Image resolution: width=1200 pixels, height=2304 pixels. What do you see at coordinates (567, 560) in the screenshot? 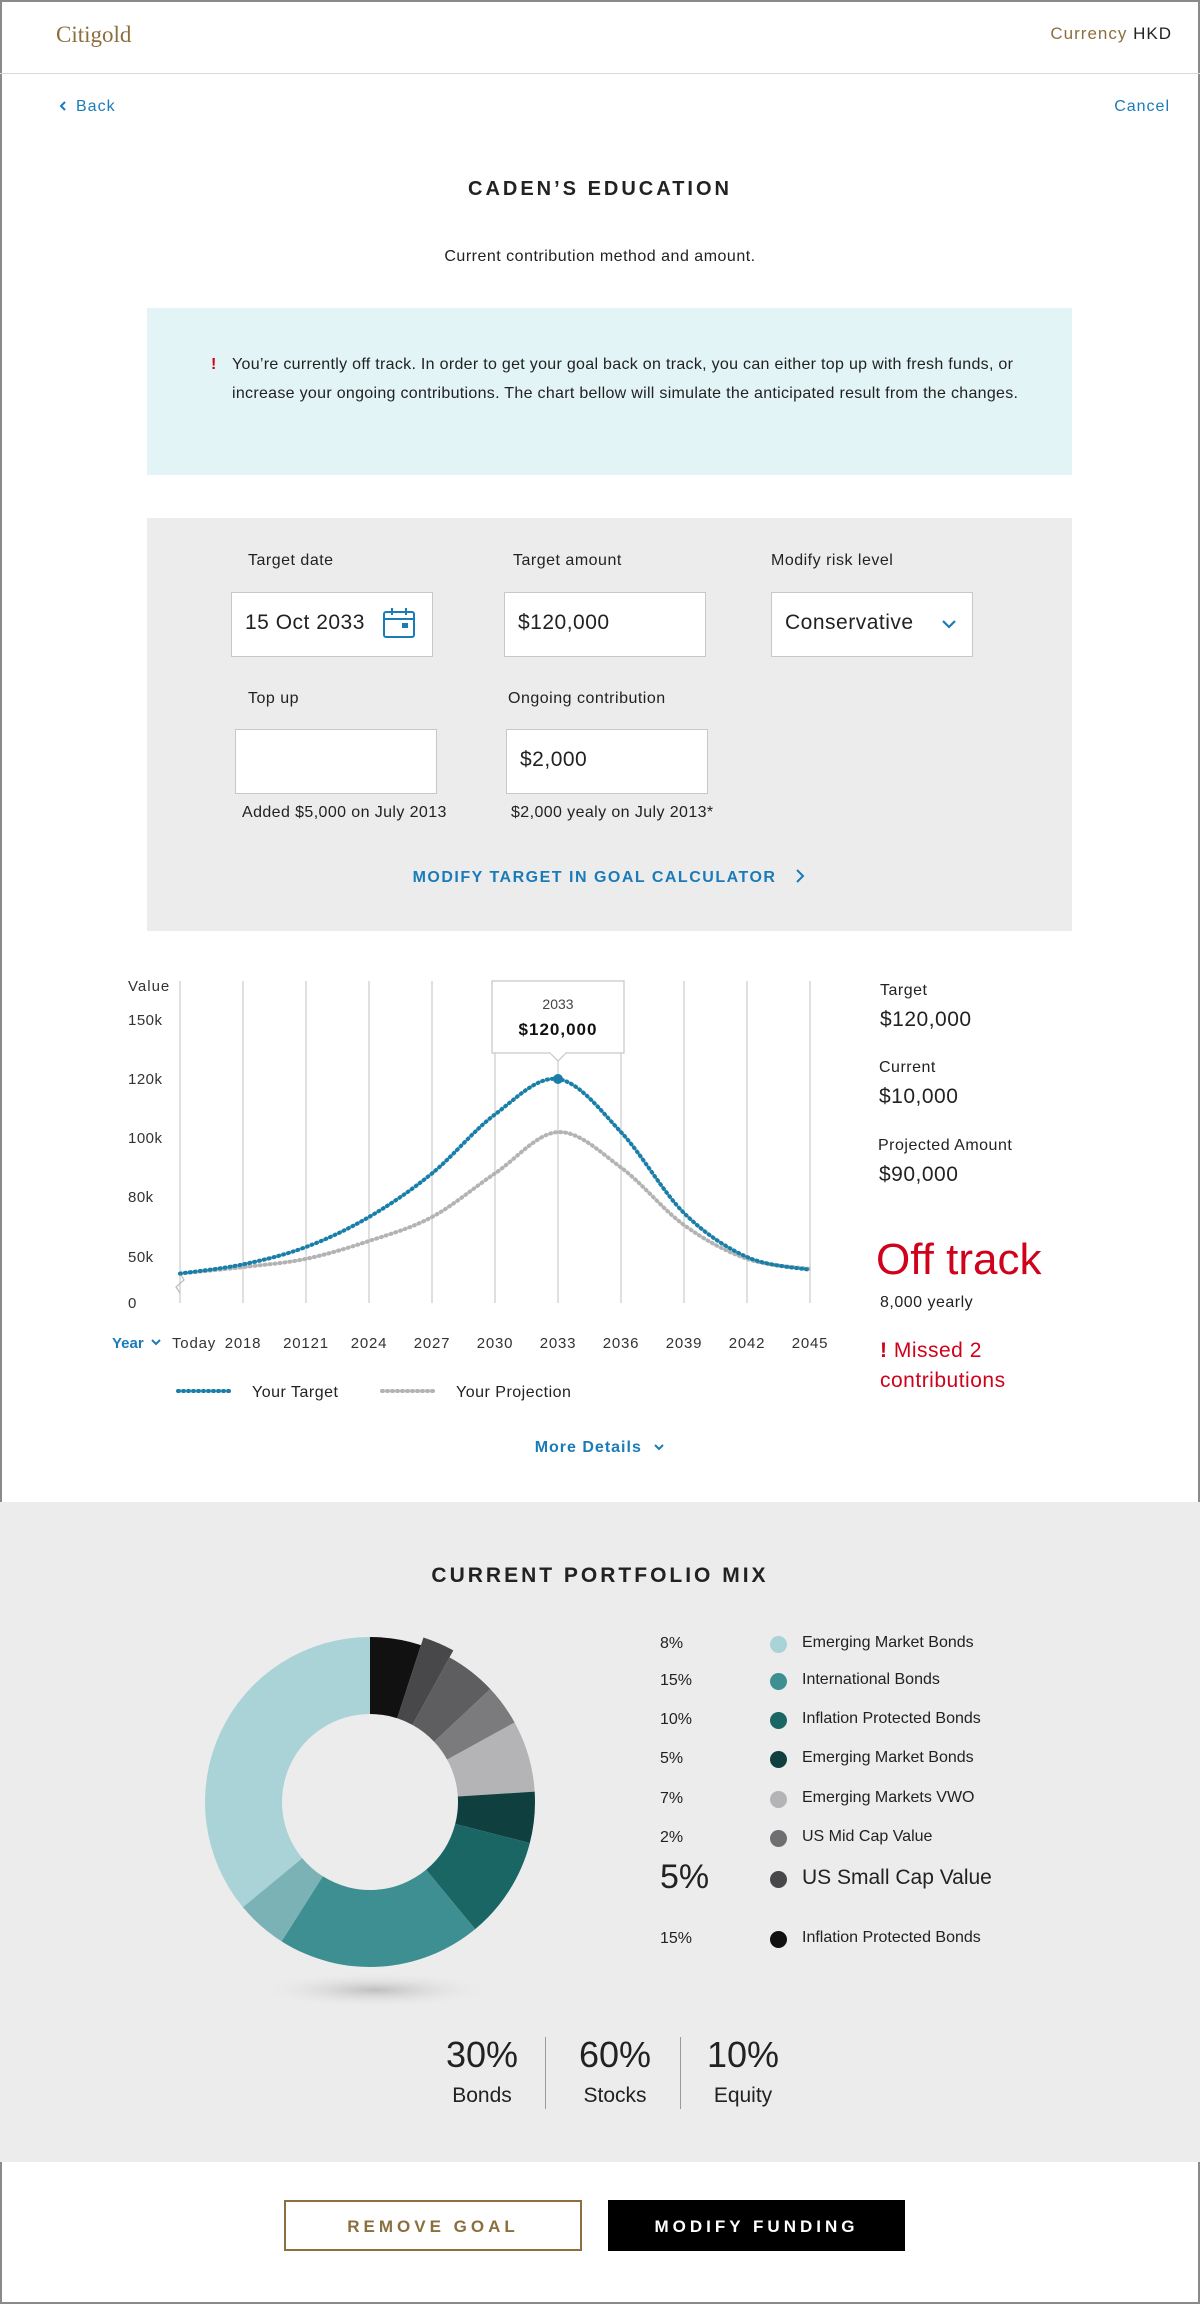
I see `target-amount-label: Target amount` at bounding box center [567, 560].